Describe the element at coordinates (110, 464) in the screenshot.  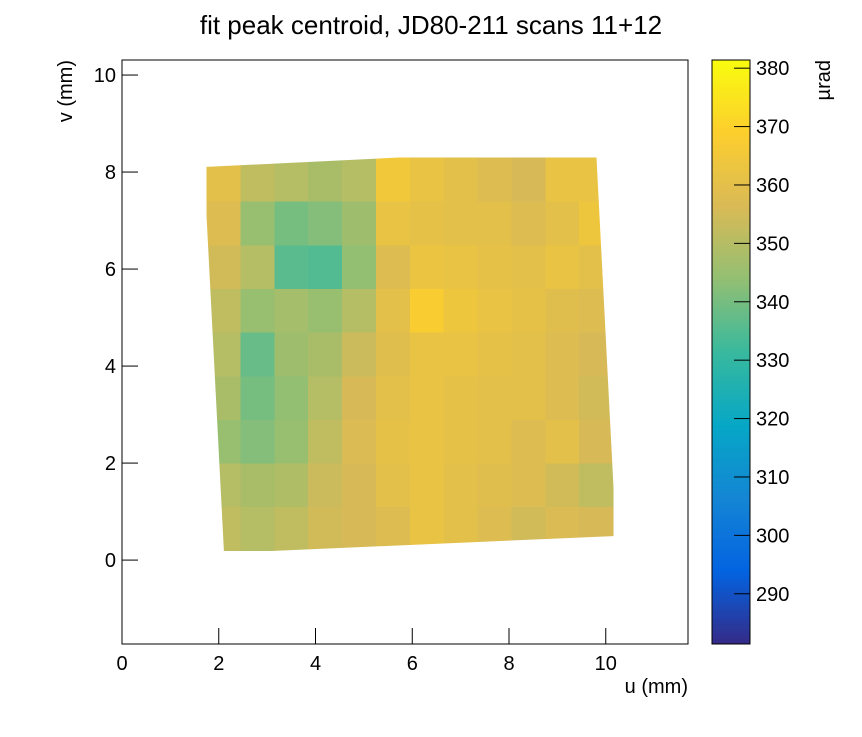
I see `y-tick-label: 2` at that location.